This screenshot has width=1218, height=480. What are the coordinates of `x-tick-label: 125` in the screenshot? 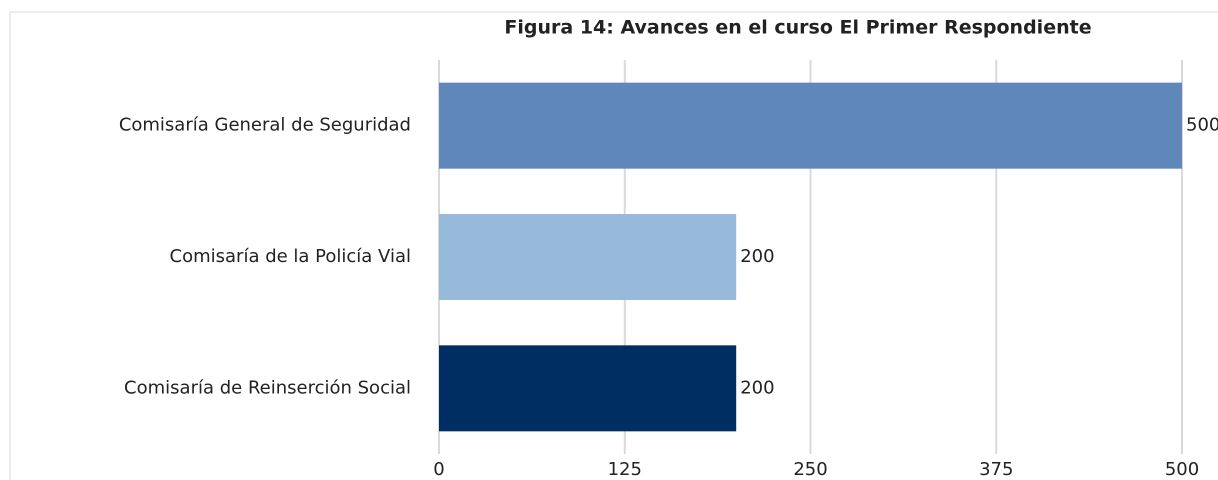 It's located at (625, 469).